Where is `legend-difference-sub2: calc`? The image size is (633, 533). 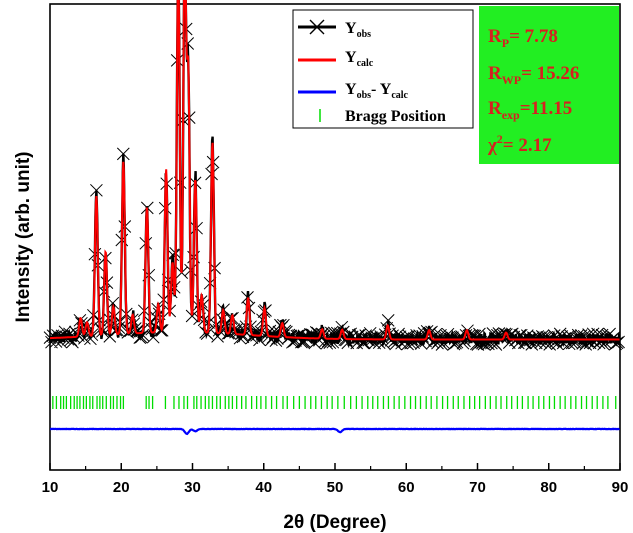
legend-difference-sub2: calc is located at coordinates (399, 95).